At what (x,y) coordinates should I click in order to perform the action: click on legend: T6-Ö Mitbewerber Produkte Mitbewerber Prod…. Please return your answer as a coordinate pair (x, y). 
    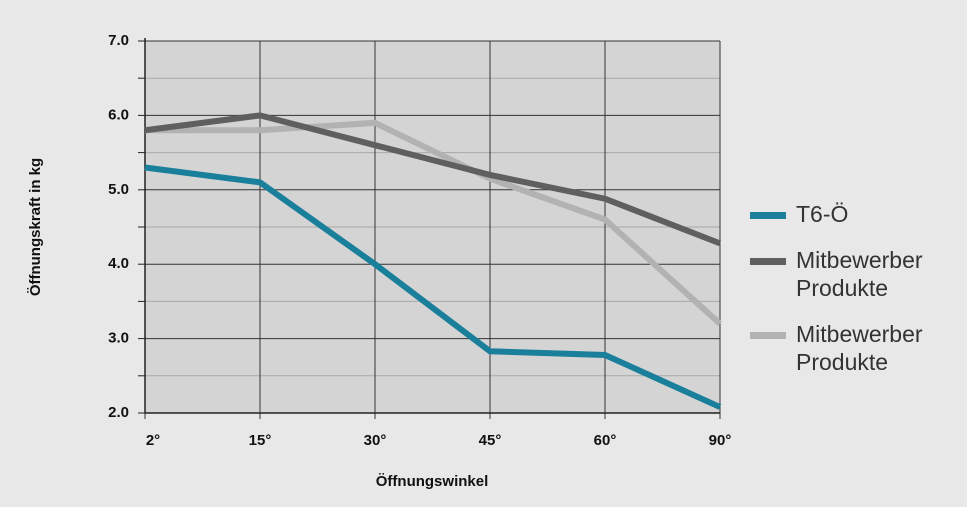
    Looking at the image, I should click on (850, 297).